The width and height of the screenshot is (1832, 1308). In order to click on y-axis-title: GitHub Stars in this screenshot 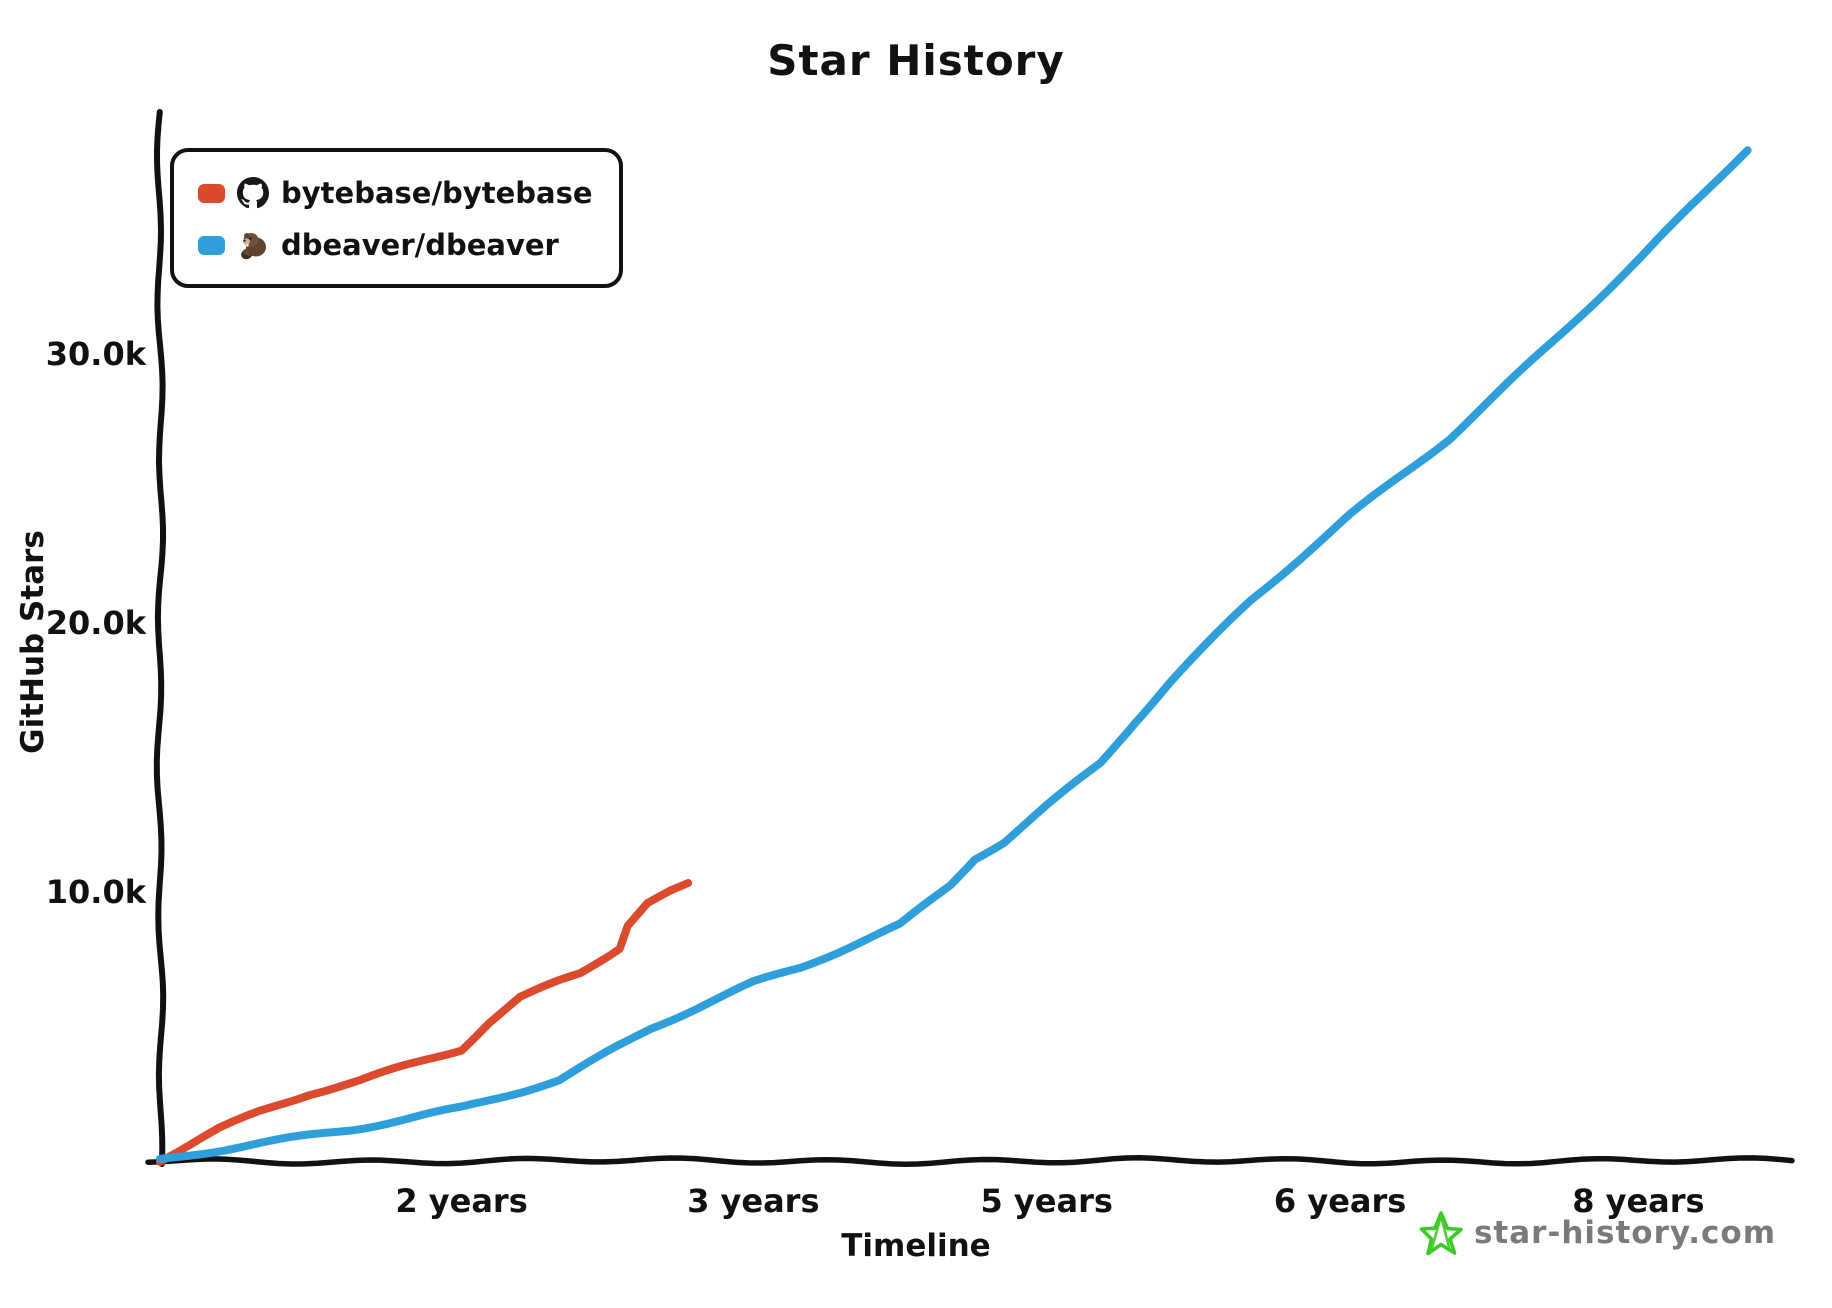, I will do `click(33, 642)`.